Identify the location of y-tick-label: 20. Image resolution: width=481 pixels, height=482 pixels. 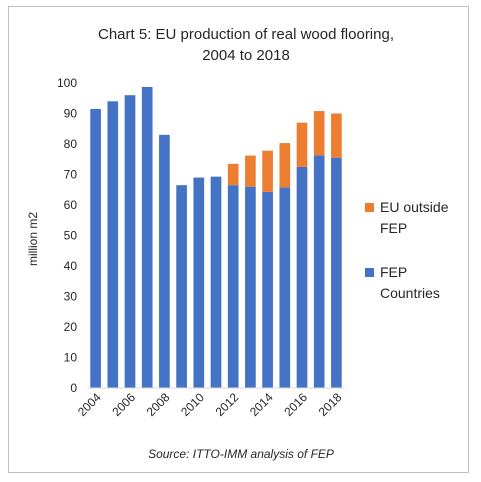
(71, 327).